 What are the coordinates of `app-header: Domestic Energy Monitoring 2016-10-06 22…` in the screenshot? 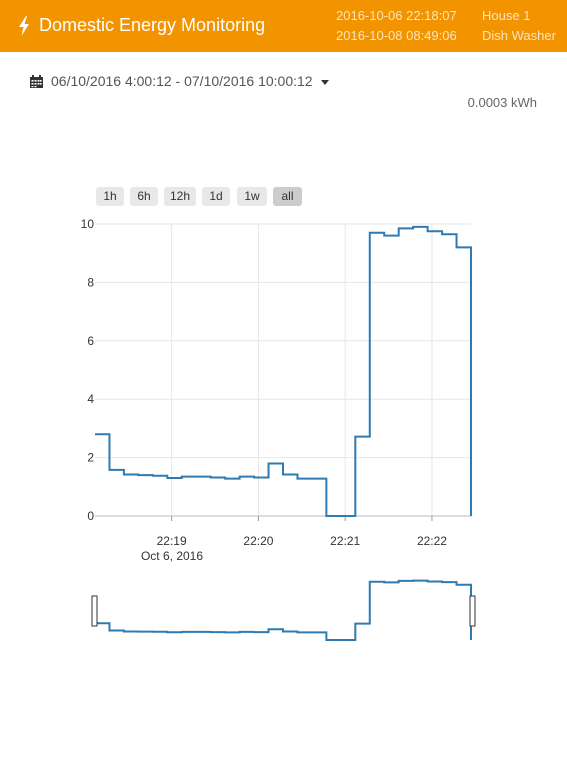 It's located at (283, 26).